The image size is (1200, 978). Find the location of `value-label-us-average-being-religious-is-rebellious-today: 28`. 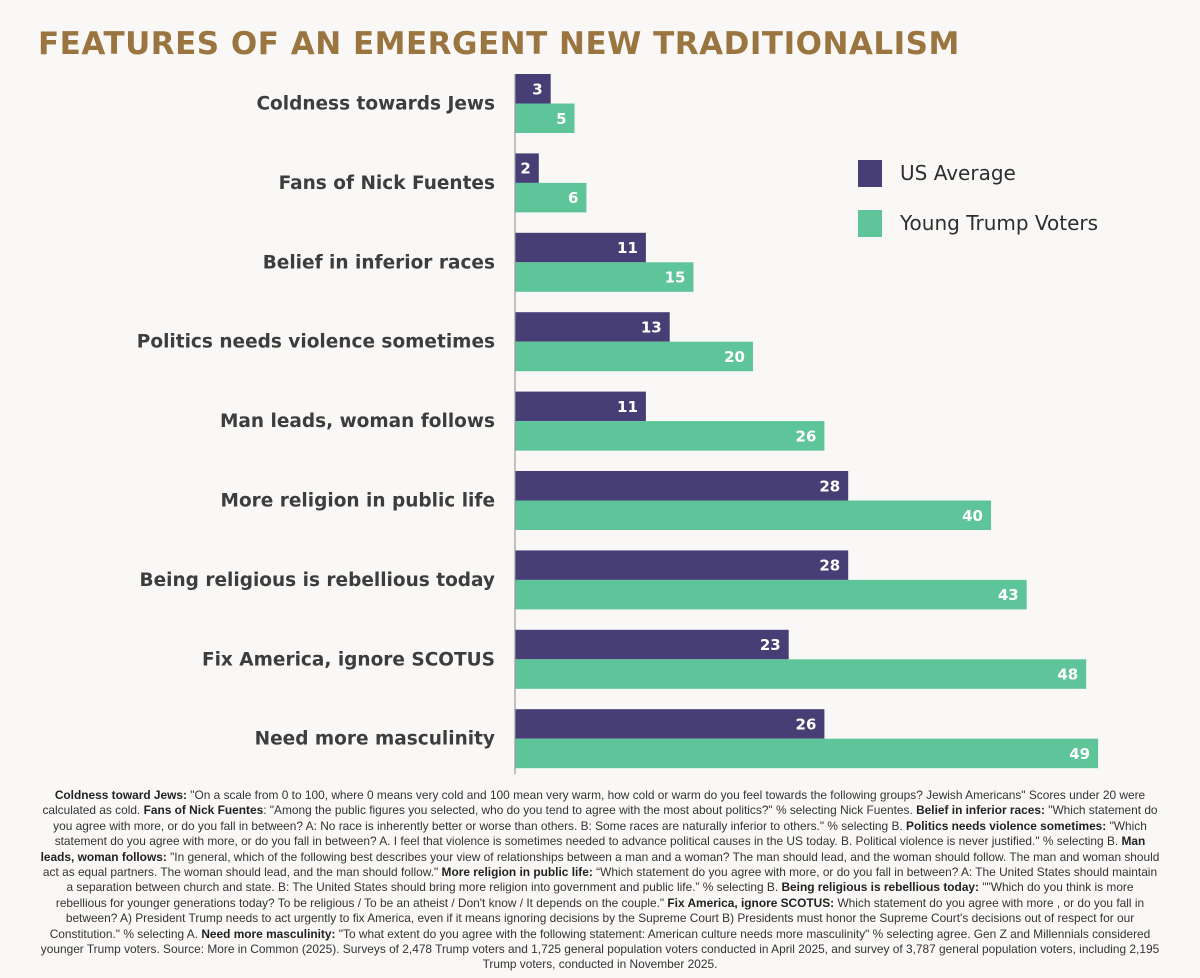

value-label-us-average-being-religious-is-rebellious-today: 28 is located at coordinates (829, 566).